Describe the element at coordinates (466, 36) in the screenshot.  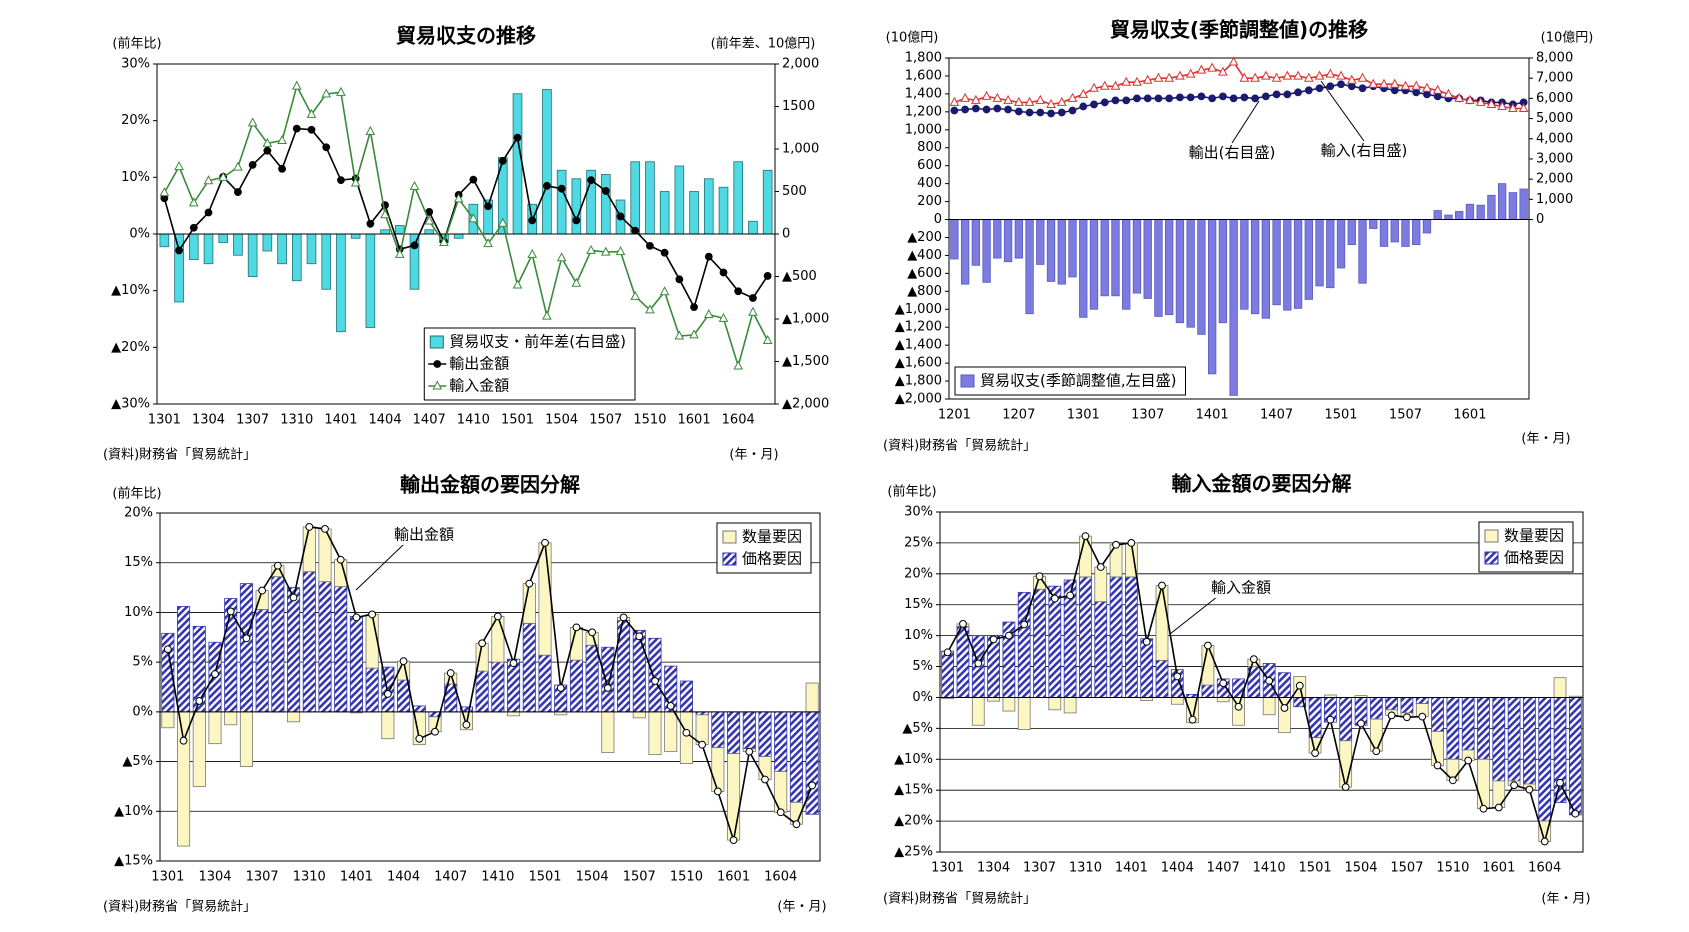
I see `chart-title: 貿易収支の推移` at that location.